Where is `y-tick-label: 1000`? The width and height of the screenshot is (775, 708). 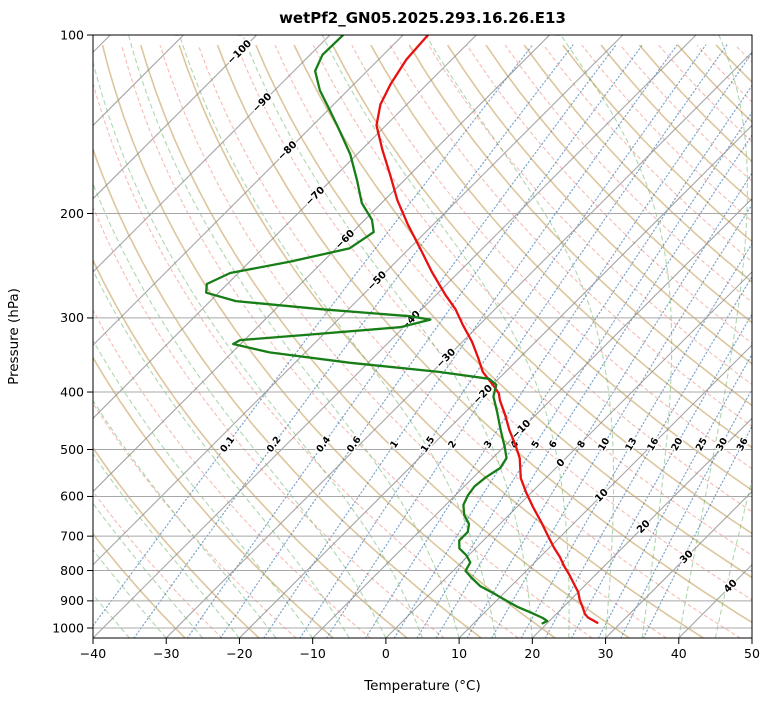 y-tick-label: 1000 is located at coordinates (68, 627).